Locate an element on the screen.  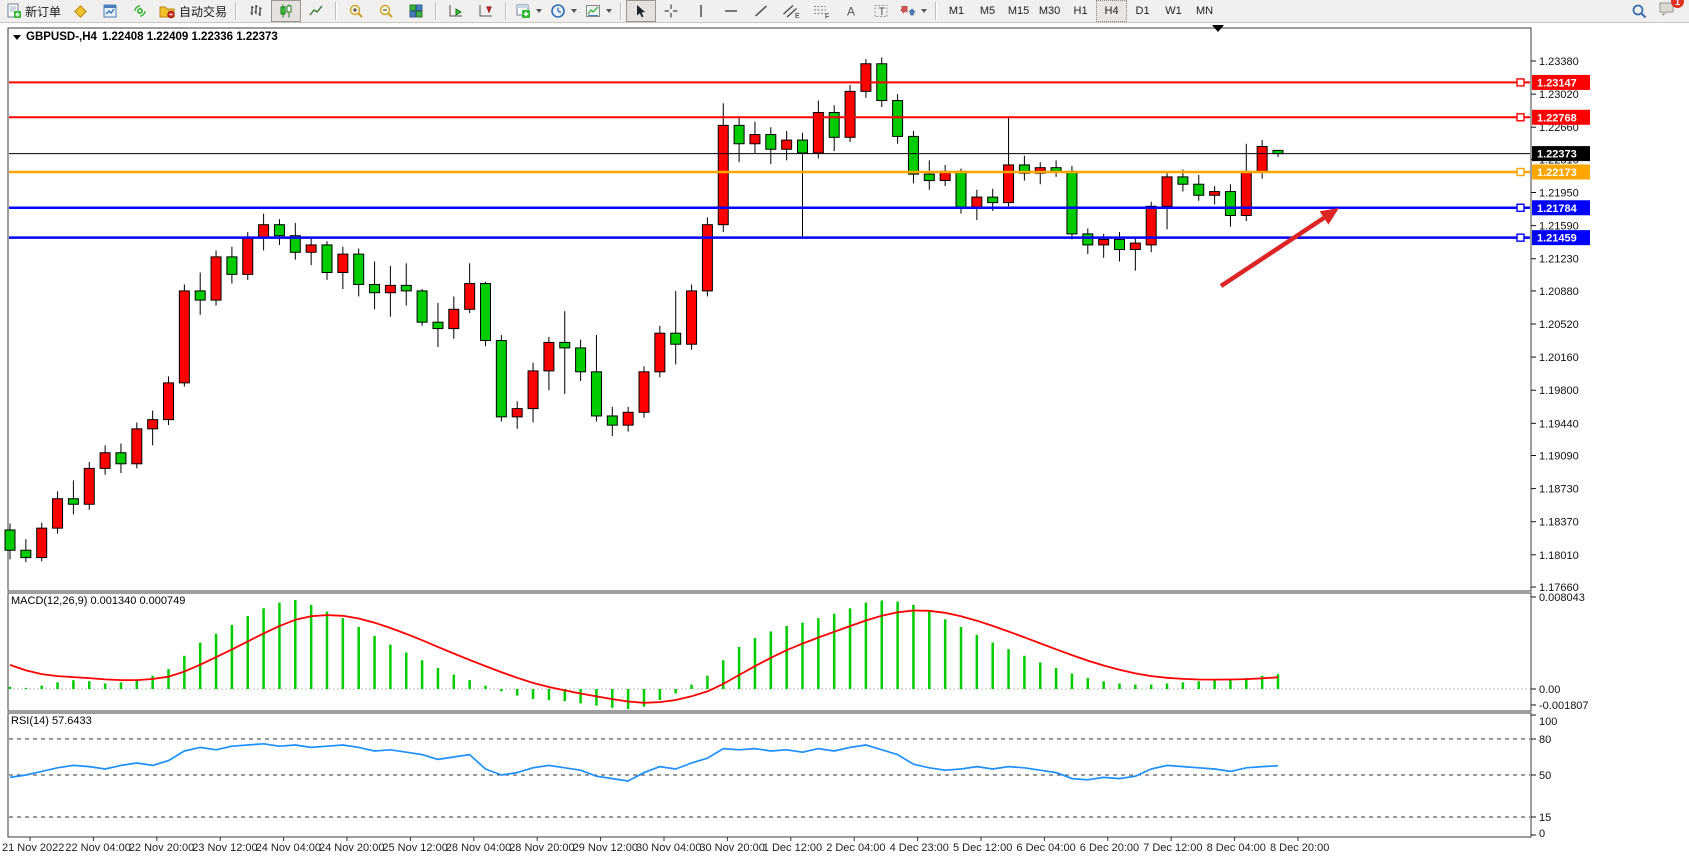
timeframe-button-M15: M15 is located at coordinates (1018, 11).